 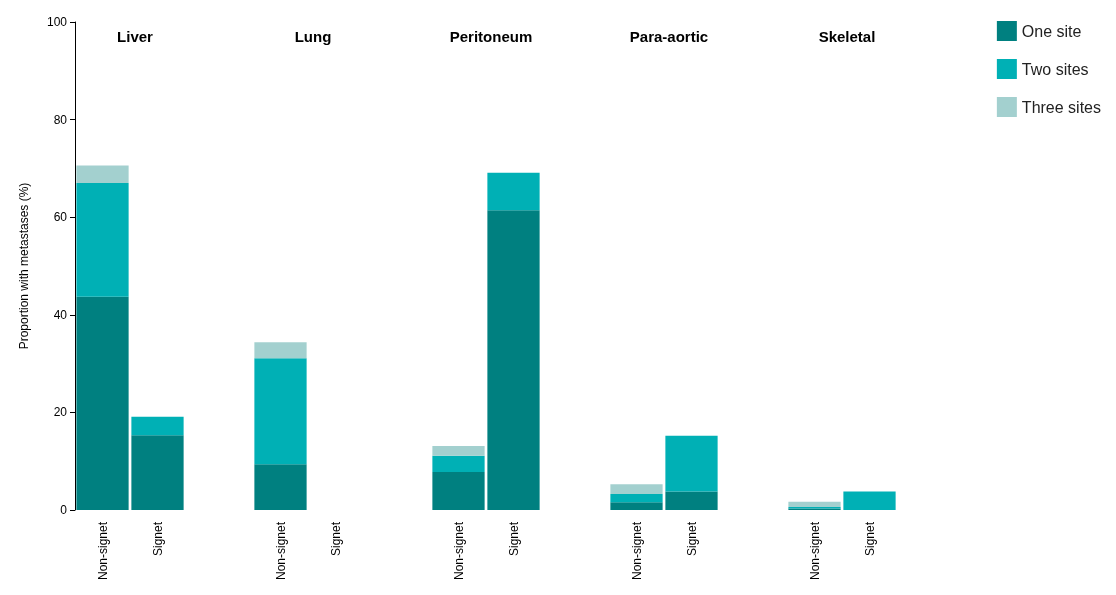 What do you see at coordinates (491, 36) in the screenshot?
I see `chart-title: Peritoneum` at bounding box center [491, 36].